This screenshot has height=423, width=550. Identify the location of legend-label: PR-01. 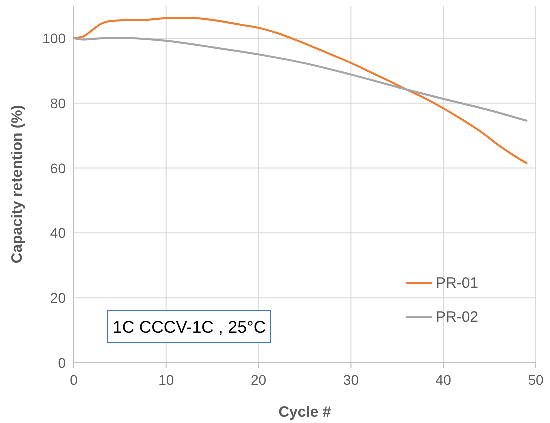
(457, 283).